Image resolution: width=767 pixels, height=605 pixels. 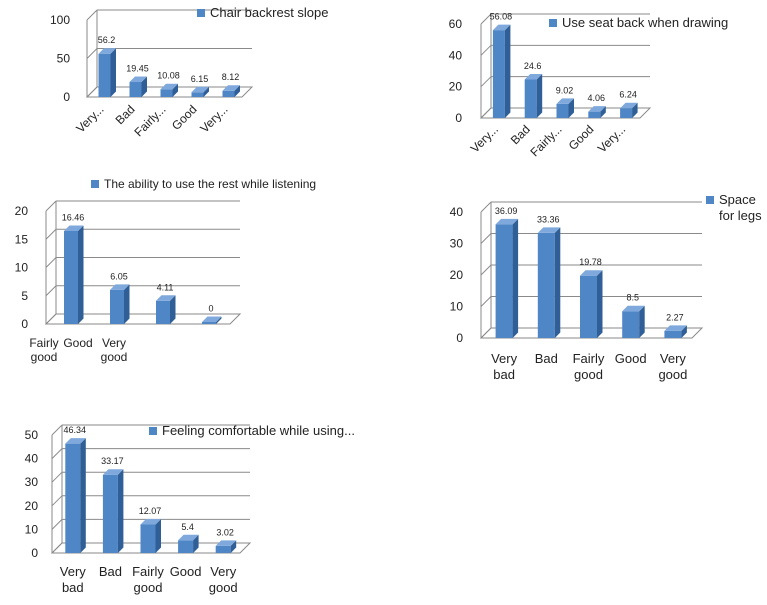 What do you see at coordinates (638, 22) in the screenshot?
I see `legend: Use seat back when drawing` at bounding box center [638, 22].